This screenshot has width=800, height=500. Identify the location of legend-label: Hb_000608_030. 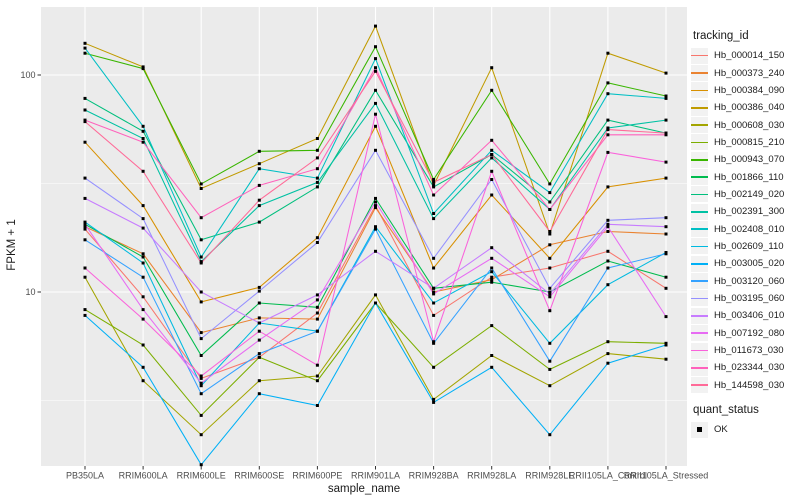
(749, 125).